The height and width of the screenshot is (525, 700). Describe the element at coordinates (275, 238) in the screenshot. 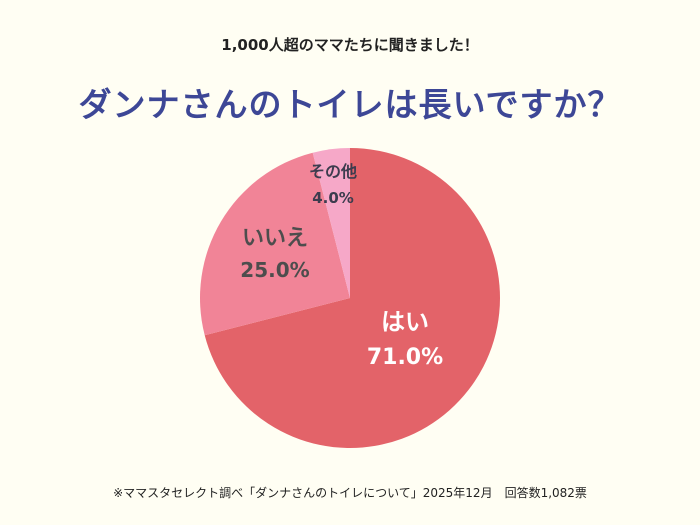

I see `slice-label: いいえ` at that location.